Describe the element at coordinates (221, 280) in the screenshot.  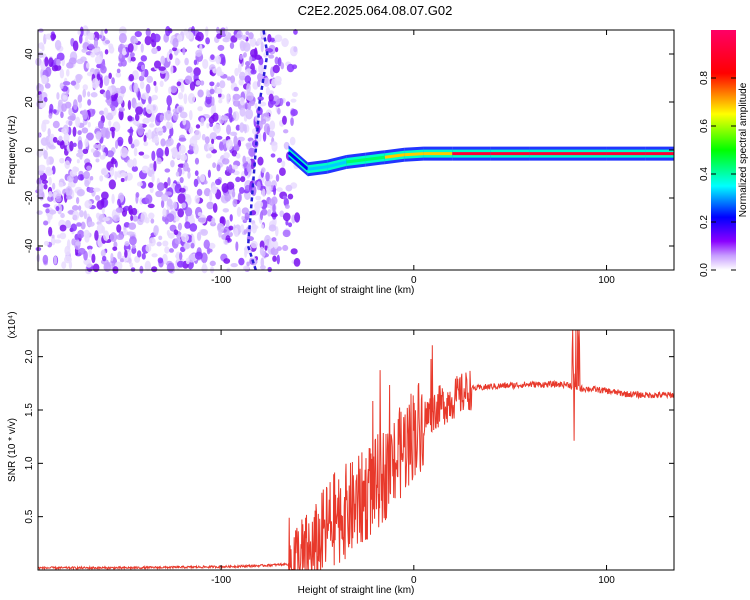
I see `x-tick-label: -100` at that location.